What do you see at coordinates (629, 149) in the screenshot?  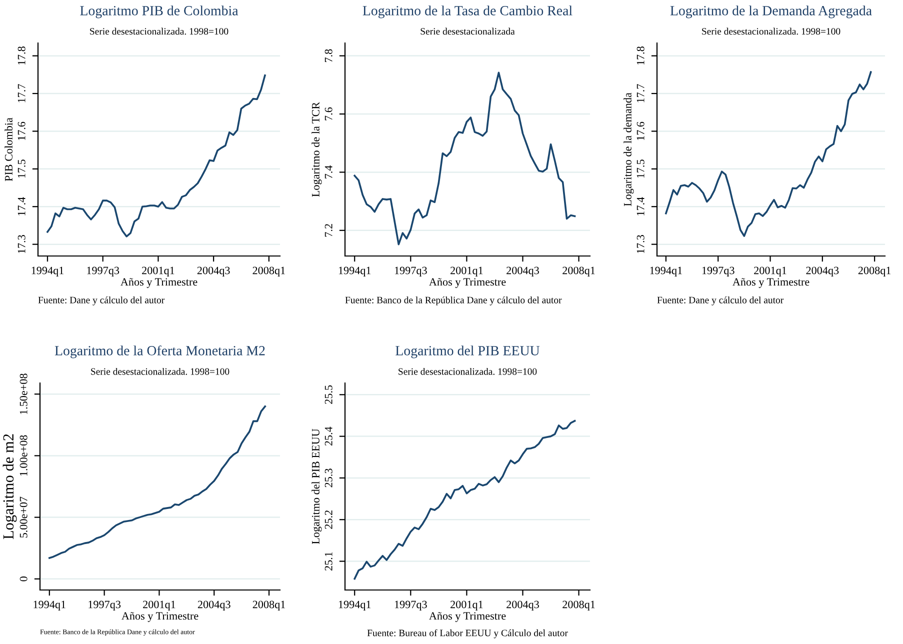 I see `y-axis-title: Logaritmo de la demanda` at bounding box center [629, 149].